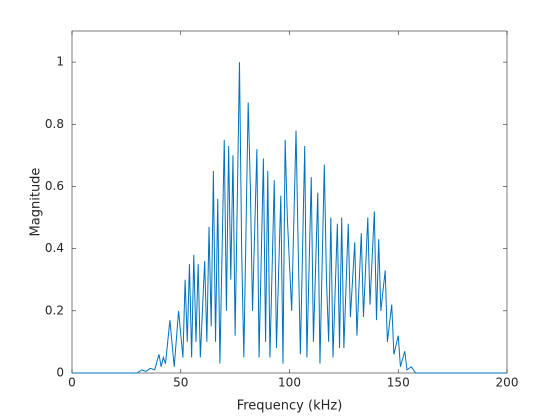 The height and width of the screenshot is (420, 560). Describe the element at coordinates (60, 373) in the screenshot. I see `y-tick-label: 0` at that location.